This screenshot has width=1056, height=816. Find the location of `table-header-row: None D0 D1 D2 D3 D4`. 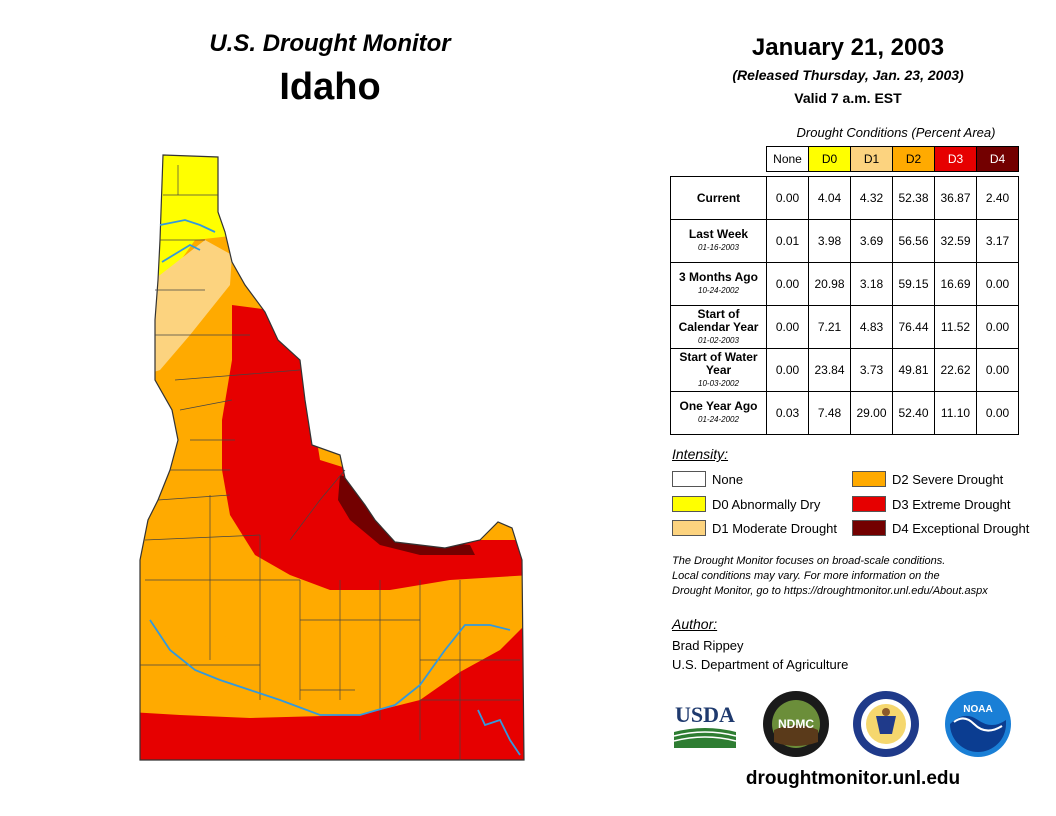

table-header-row: None D0 D1 D2 D3 D4 is located at coordinates (845, 159).